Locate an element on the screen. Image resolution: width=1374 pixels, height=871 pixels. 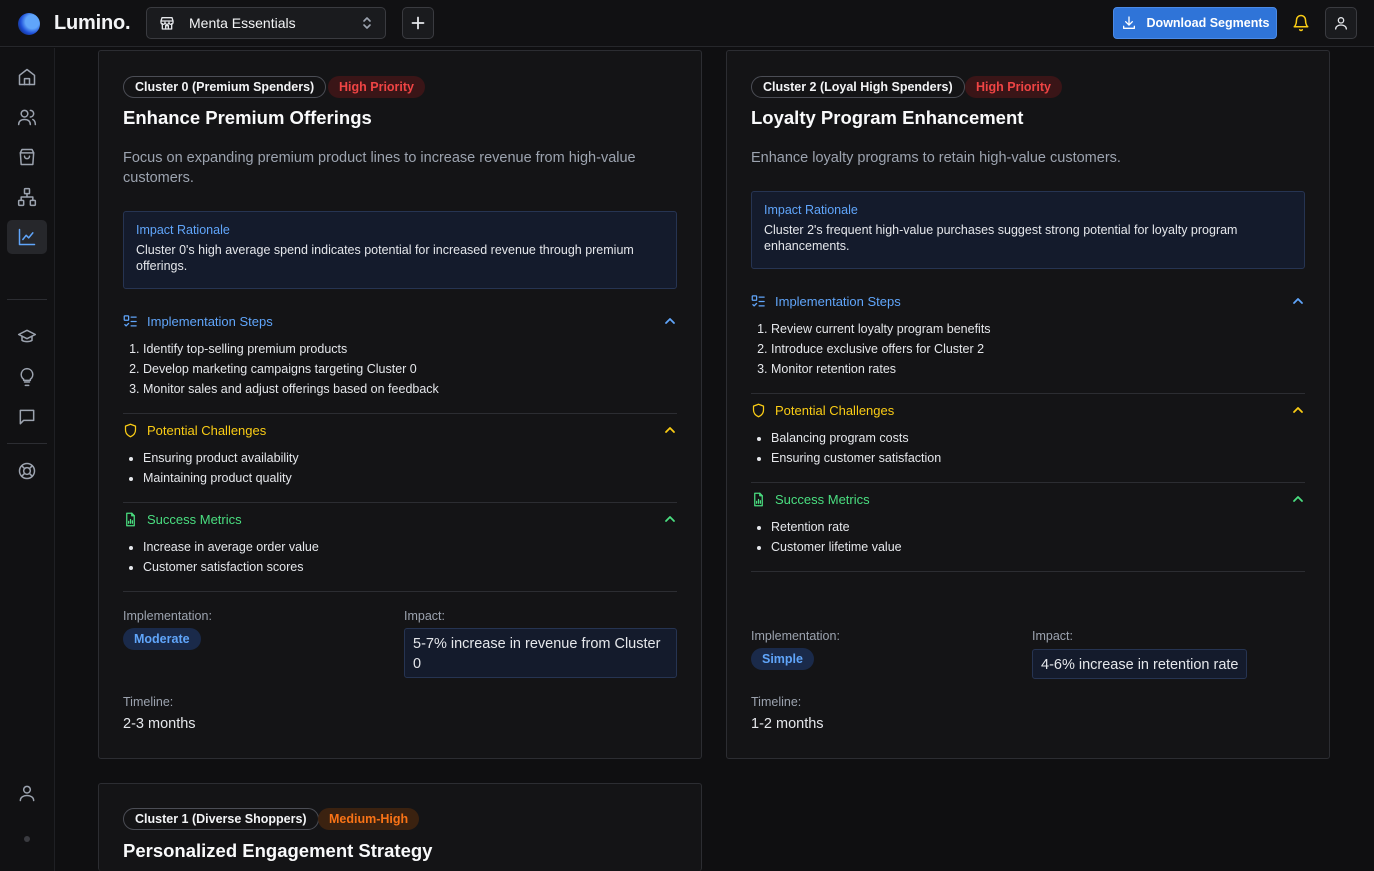
sidebar-item-profile is located at coordinates (27, 793).